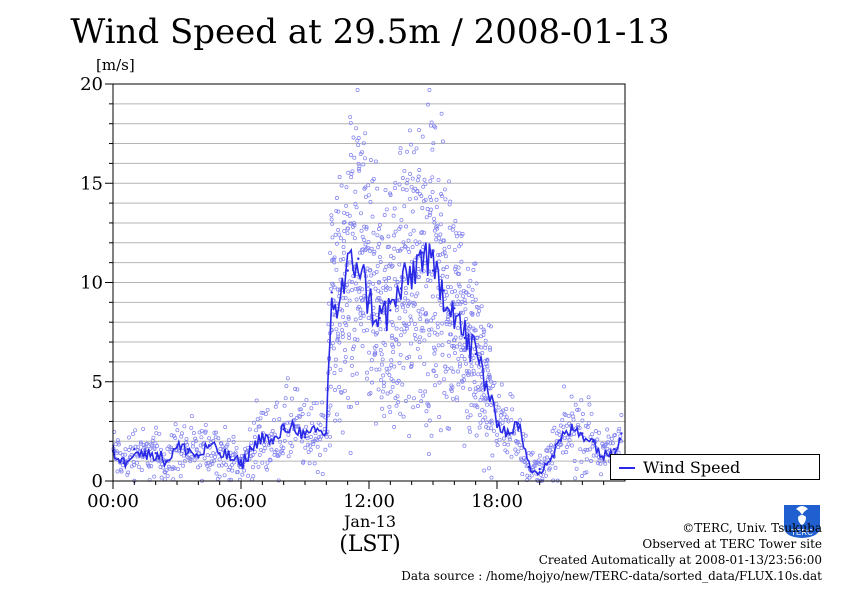  Describe the element at coordinates (732, 544) in the screenshot. I see `observation-line: Observed at TERC Tower site` at that location.